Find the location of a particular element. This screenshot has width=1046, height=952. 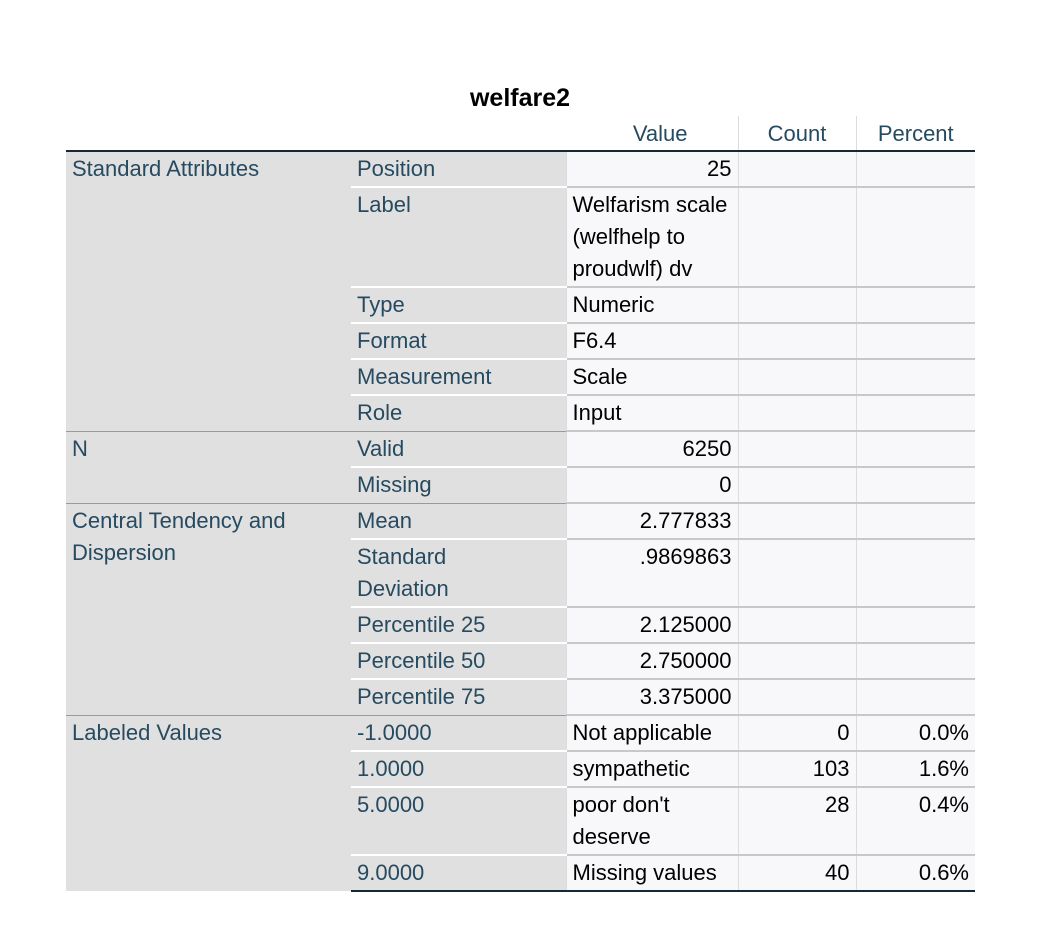

header-value: Value is located at coordinates (660, 133).